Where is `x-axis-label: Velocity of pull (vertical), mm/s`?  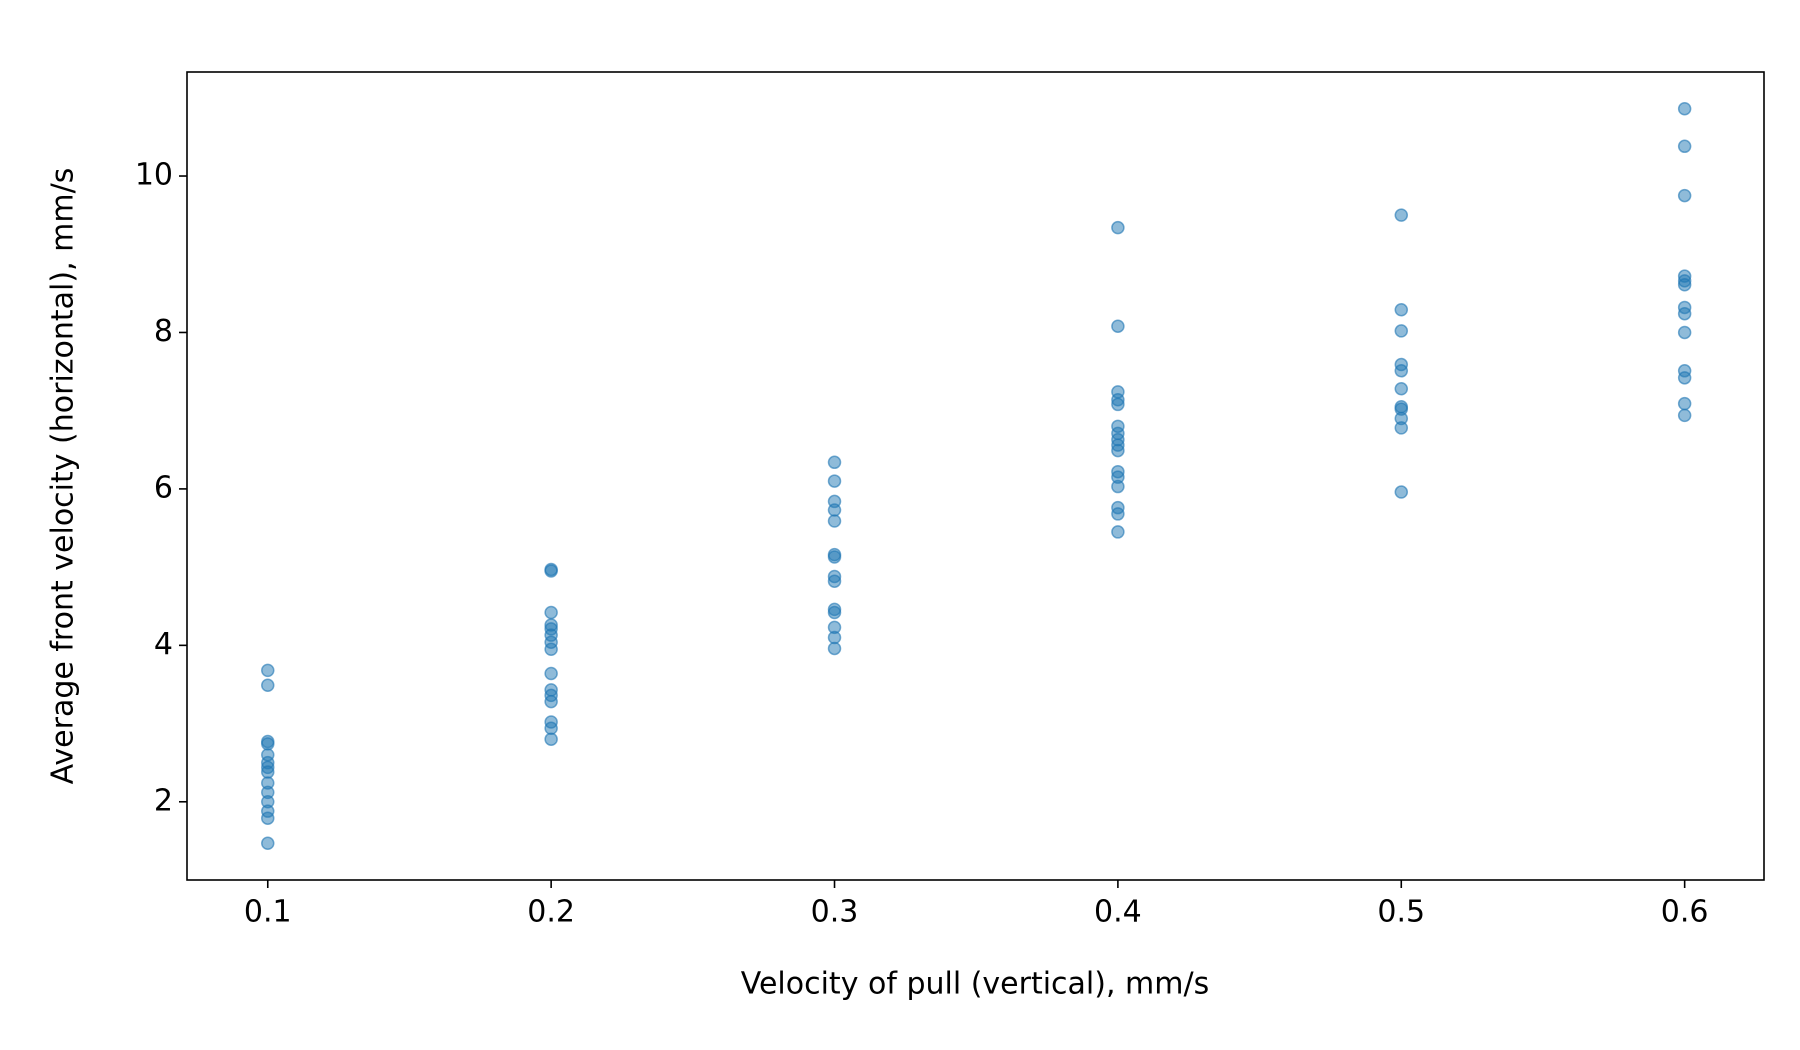 x-axis-label: Velocity of pull (vertical), mm/s is located at coordinates (975, 984).